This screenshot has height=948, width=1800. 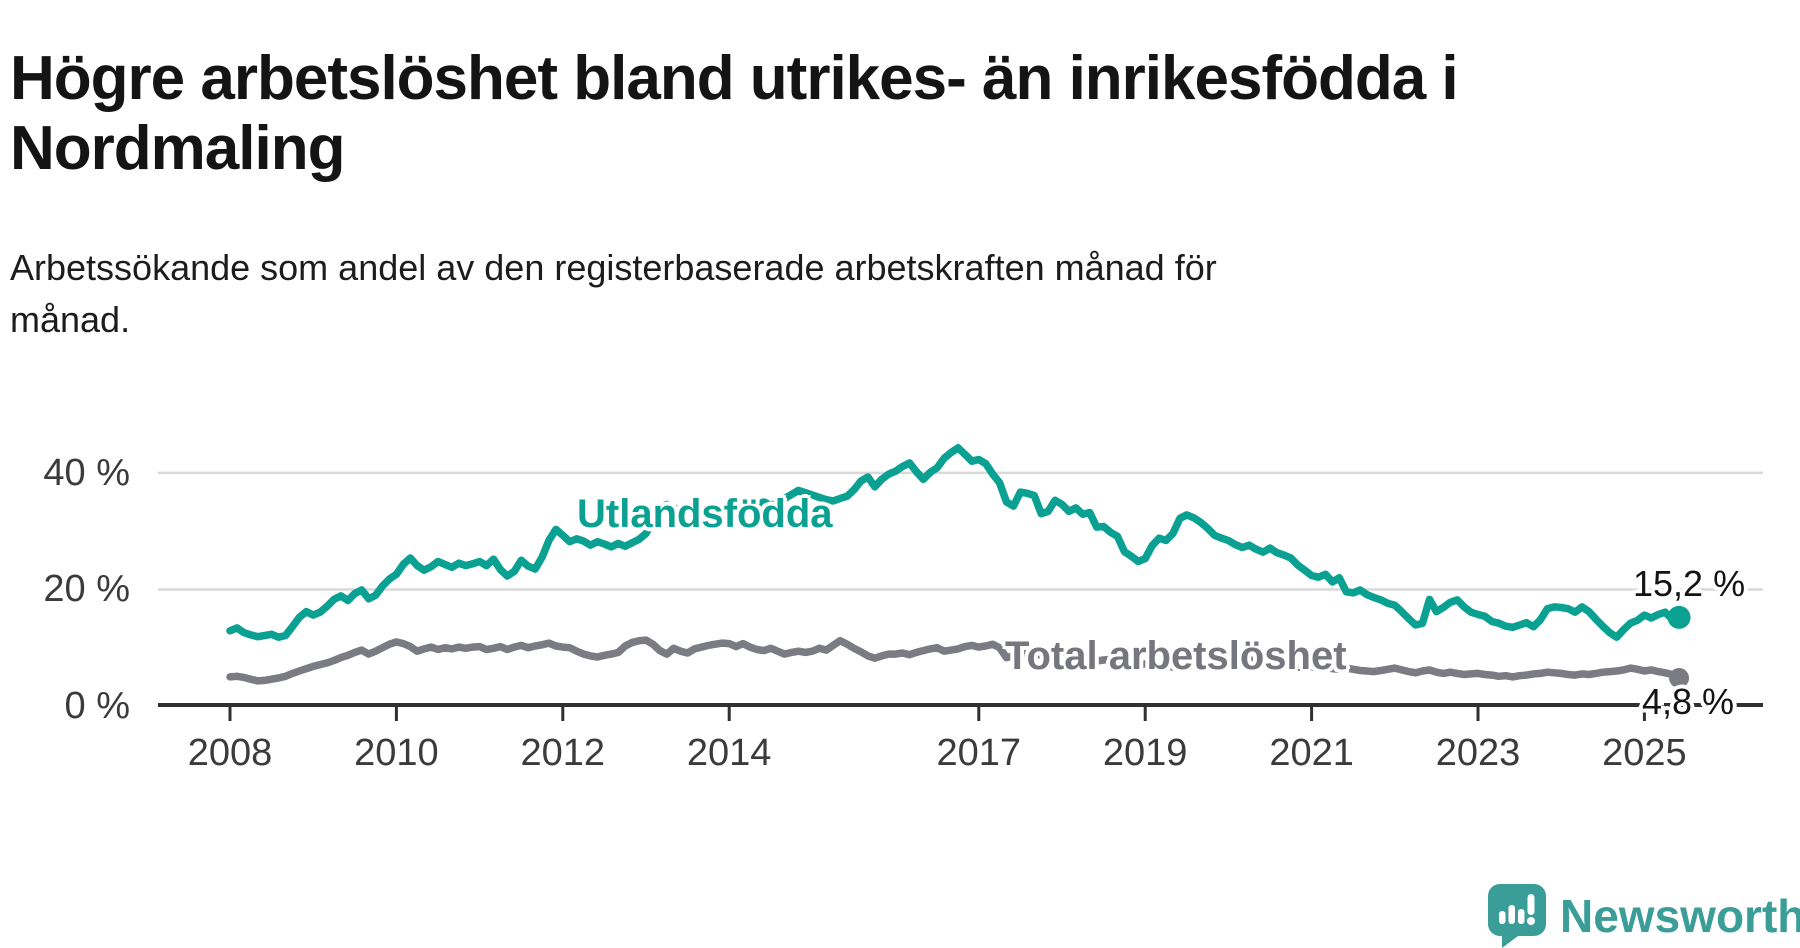 What do you see at coordinates (396, 753) in the screenshot?
I see `x-axis-label: 2010` at bounding box center [396, 753].